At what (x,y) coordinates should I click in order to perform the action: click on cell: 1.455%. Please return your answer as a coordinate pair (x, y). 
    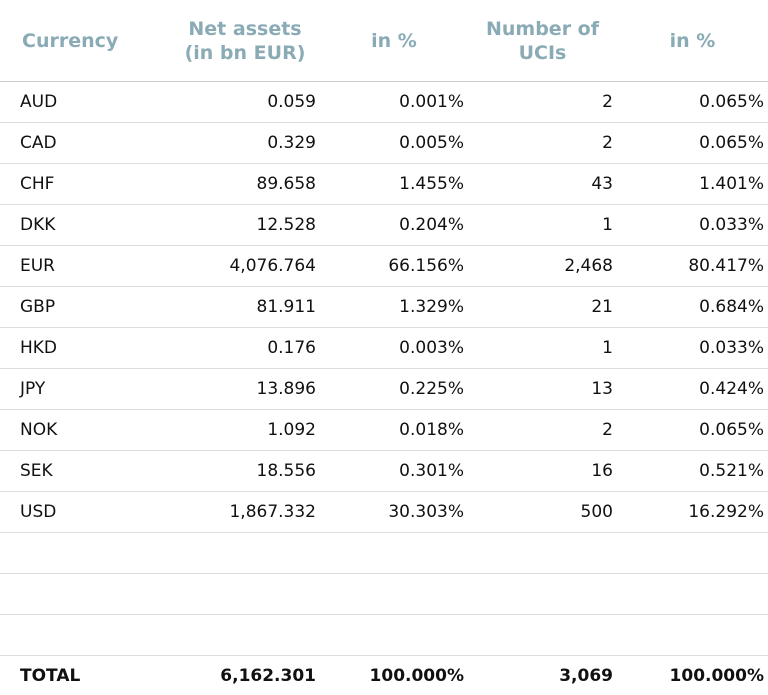
    Looking at the image, I should click on (394, 184).